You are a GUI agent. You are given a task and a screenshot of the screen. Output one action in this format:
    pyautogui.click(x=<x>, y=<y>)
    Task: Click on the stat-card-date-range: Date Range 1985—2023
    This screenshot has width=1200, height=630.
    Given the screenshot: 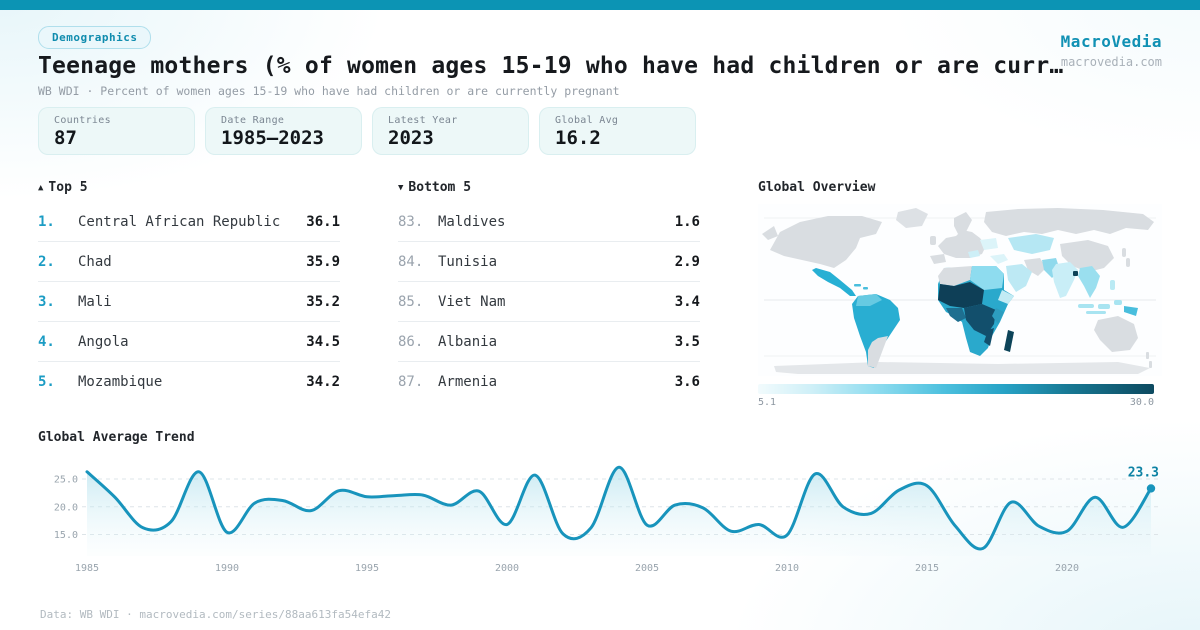 What is the action you would take?
    pyautogui.click(x=283, y=131)
    